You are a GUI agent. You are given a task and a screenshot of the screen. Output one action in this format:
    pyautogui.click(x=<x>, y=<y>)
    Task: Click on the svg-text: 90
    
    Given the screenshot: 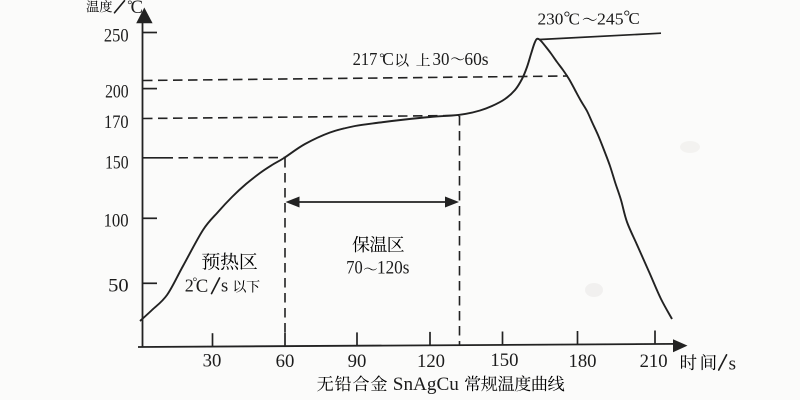 What is the action you would take?
    pyautogui.click(x=357, y=361)
    